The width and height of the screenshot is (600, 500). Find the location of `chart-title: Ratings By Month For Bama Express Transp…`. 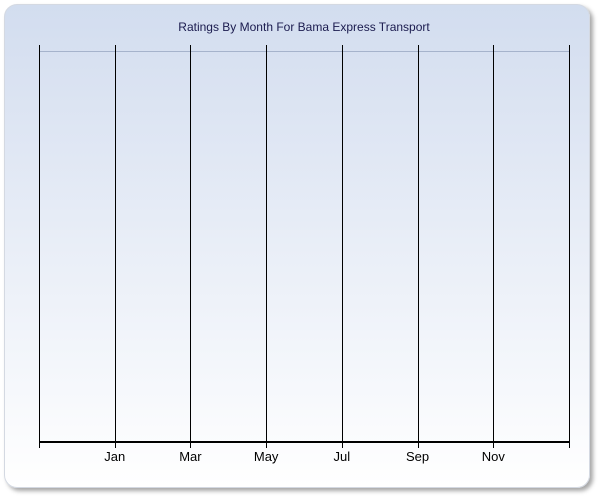

chart-title: Ratings By Month For Bama Express Transp… is located at coordinates (304, 27).